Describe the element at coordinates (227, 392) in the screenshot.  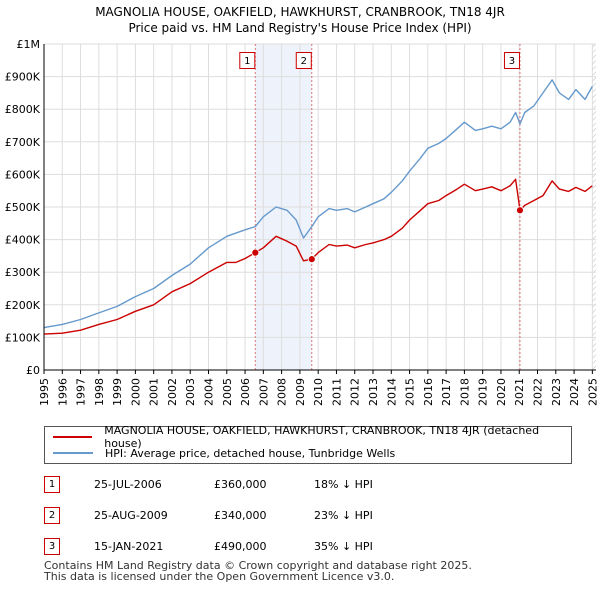
I see `x-tick-label: 2005` at that location.